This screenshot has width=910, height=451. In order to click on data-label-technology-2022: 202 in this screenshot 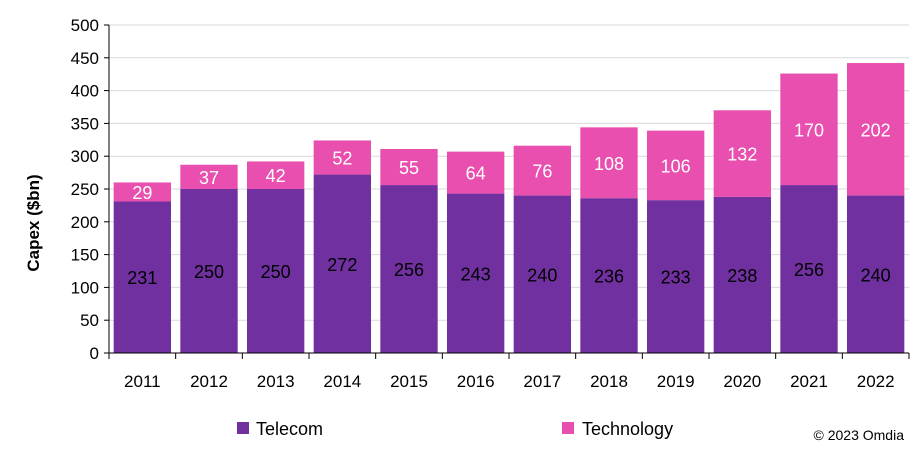, I will do `click(876, 130)`.